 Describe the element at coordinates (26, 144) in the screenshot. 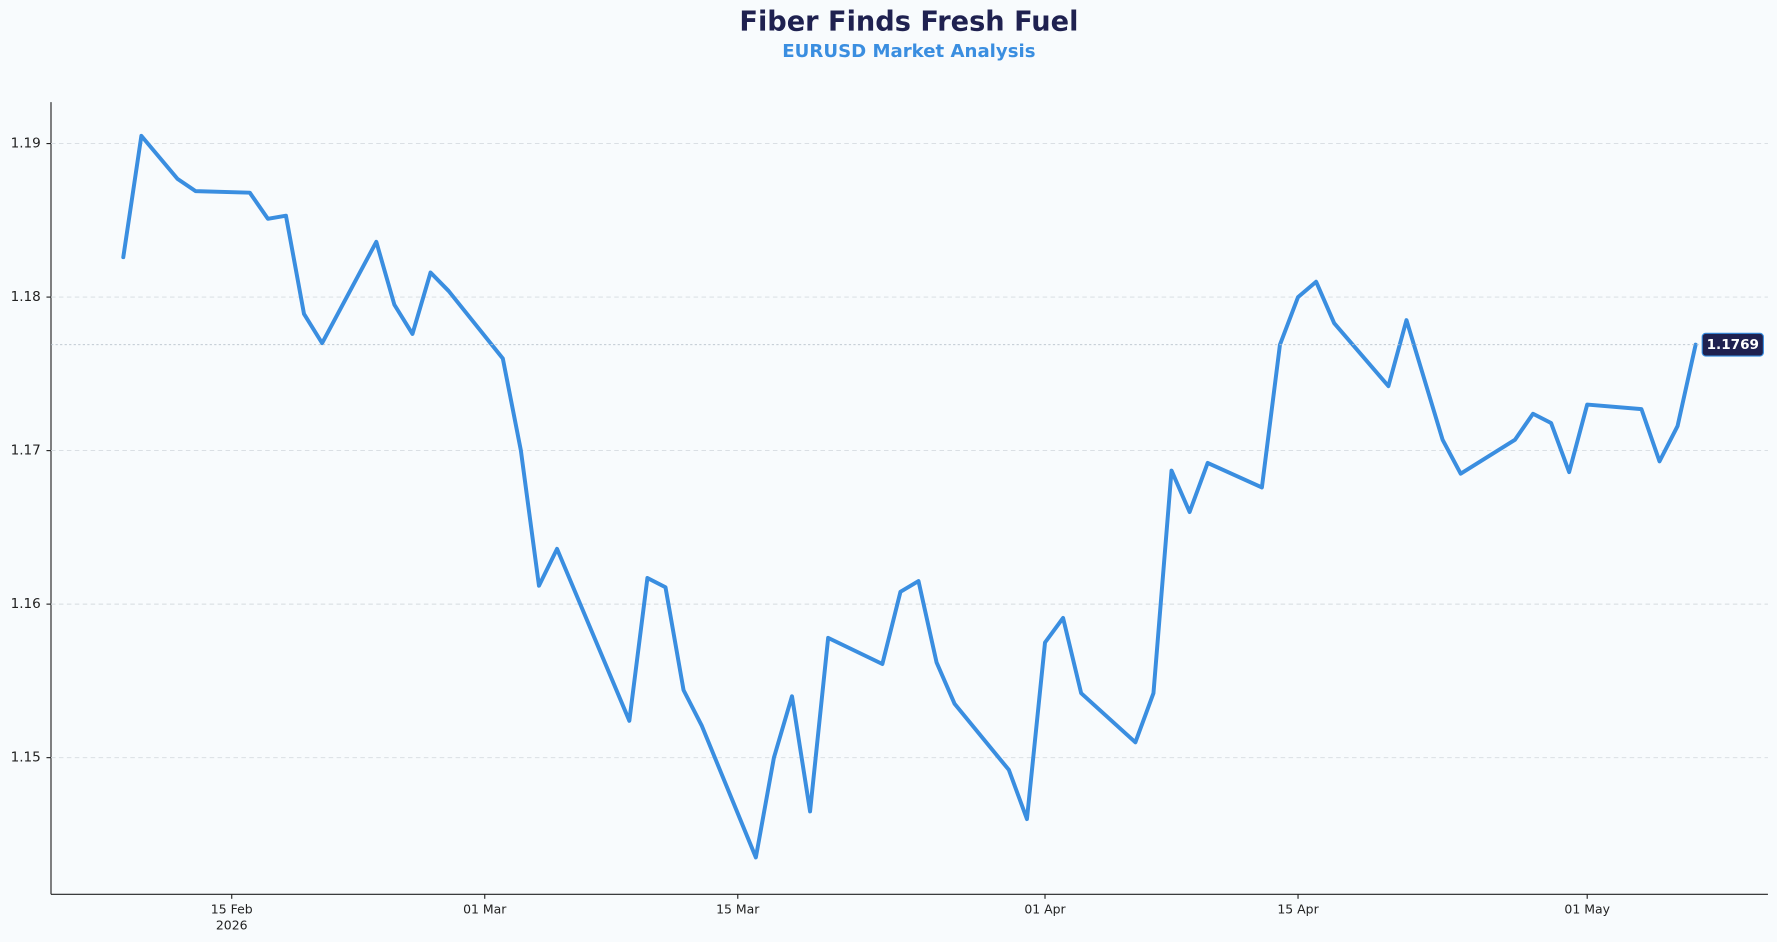

I see `y-tick-label: 1.19` at that location.